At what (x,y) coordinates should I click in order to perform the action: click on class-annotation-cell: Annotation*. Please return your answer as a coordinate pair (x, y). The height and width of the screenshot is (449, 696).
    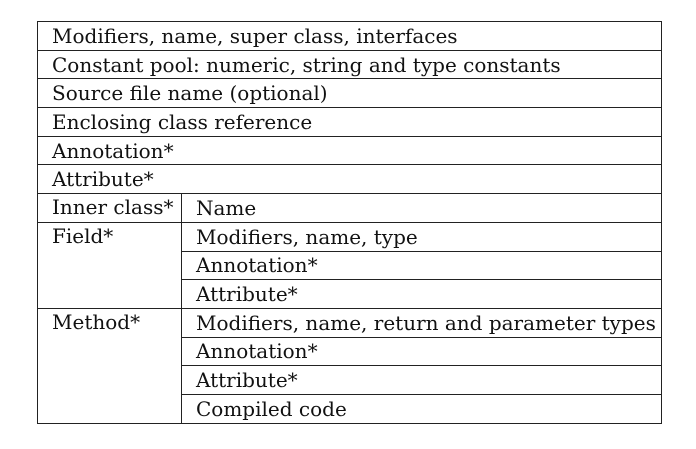
    Looking at the image, I should click on (349, 150).